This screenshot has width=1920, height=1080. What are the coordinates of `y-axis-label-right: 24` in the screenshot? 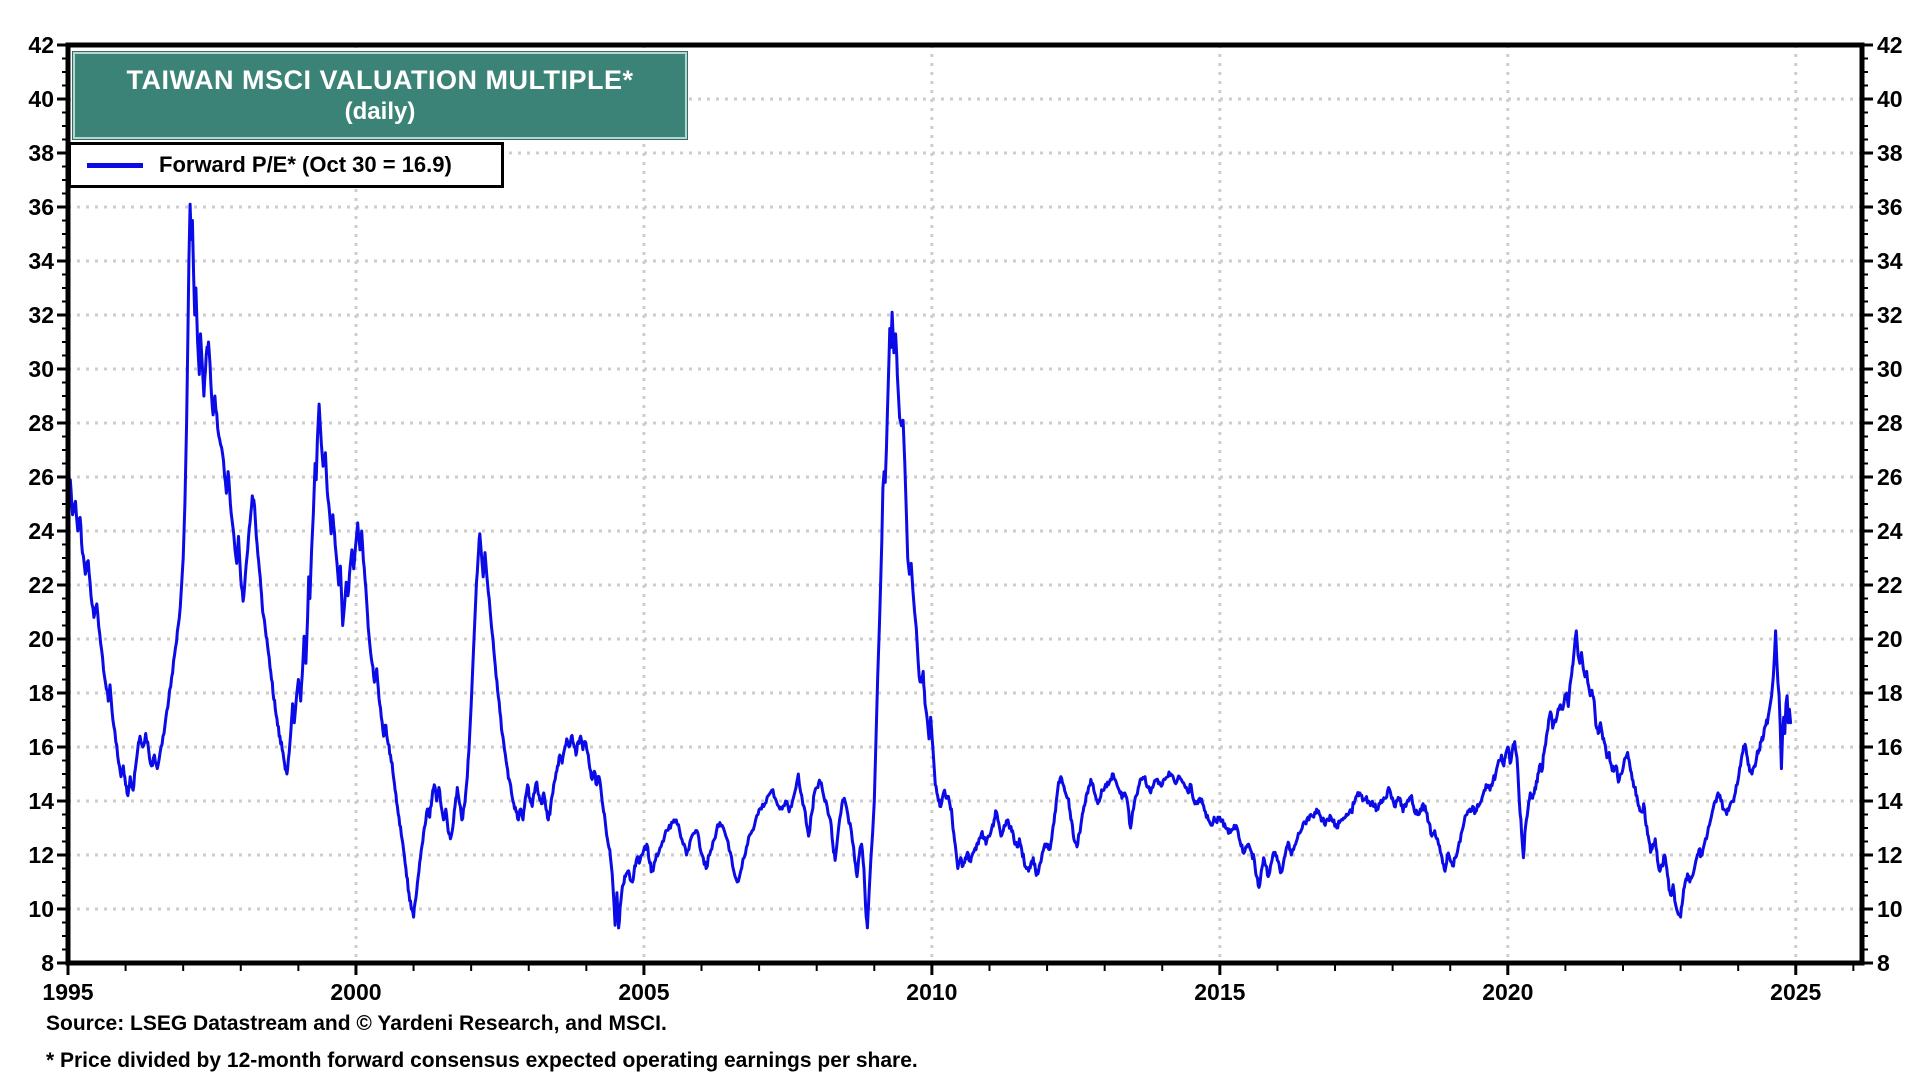 It's located at (1890, 531).